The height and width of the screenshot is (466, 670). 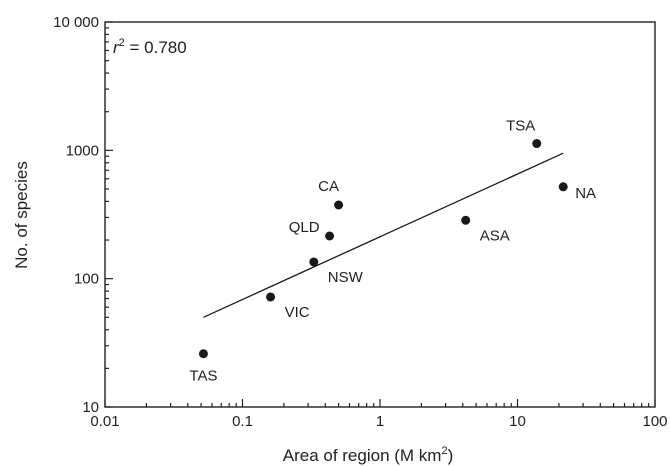 I want to click on y-tick-label: 10 000, so click(x=76, y=22).